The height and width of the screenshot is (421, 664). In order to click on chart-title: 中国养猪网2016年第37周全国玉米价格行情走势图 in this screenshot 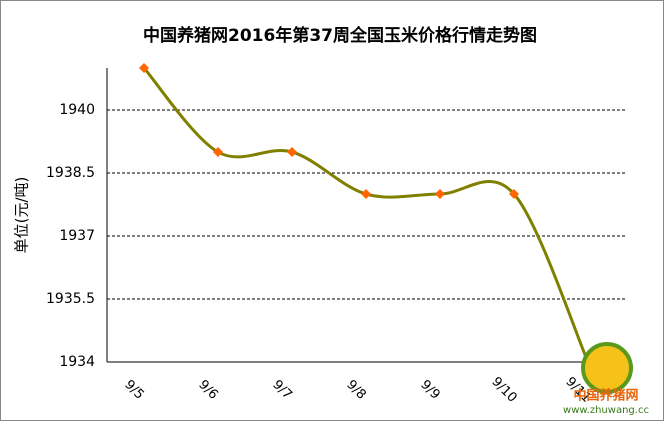, I will do `click(340, 35)`.